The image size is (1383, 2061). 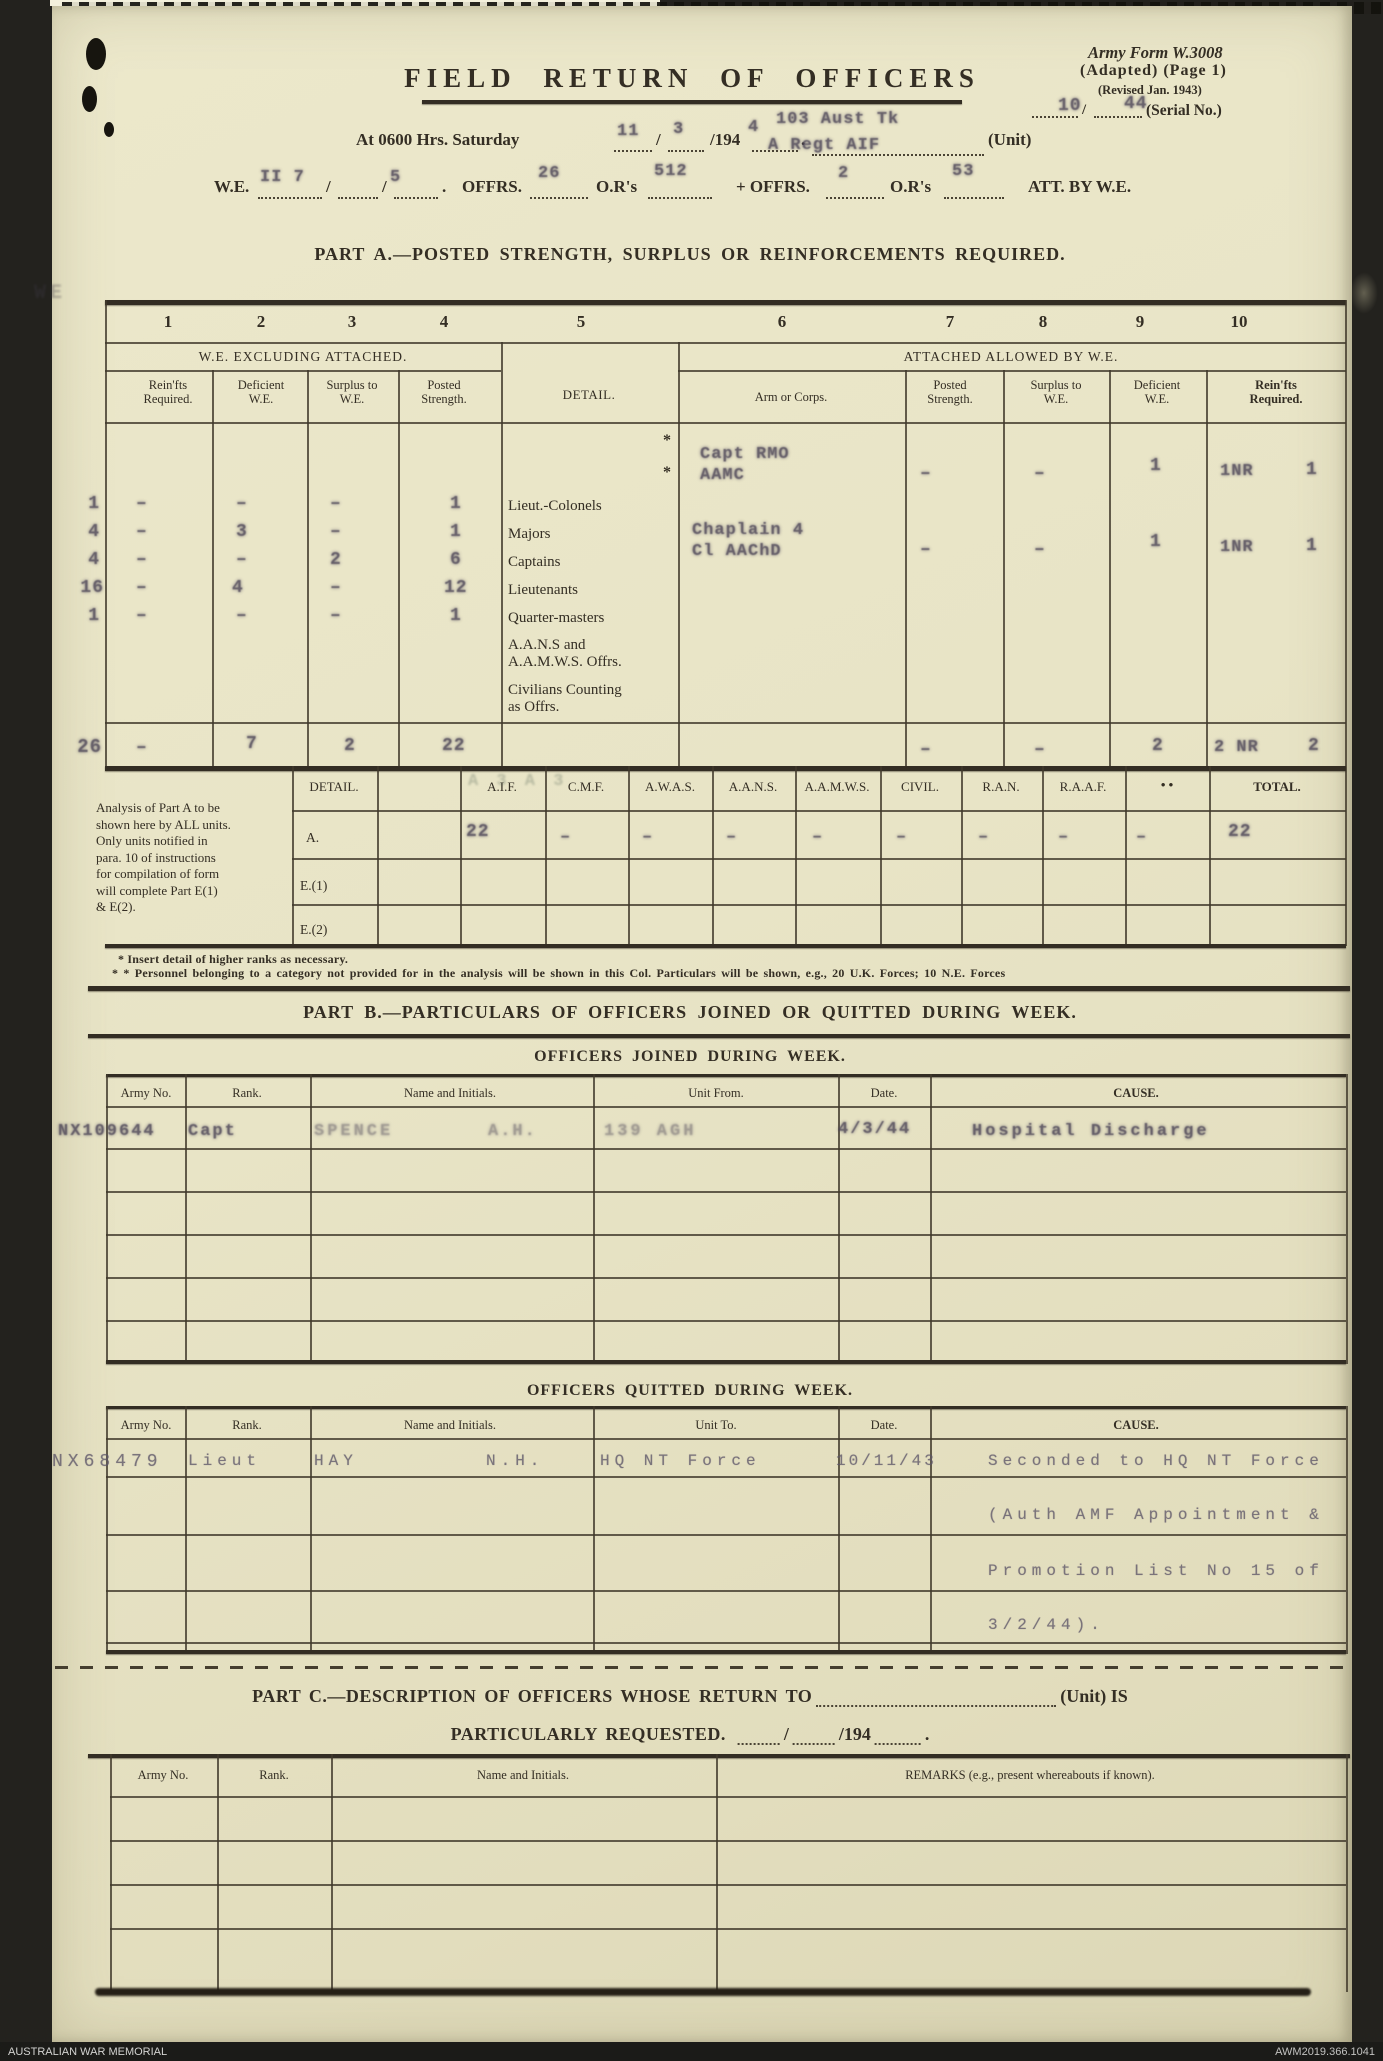 What do you see at coordinates (1043, 321) in the screenshot?
I see `col-number-8: 8` at bounding box center [1043, 321].